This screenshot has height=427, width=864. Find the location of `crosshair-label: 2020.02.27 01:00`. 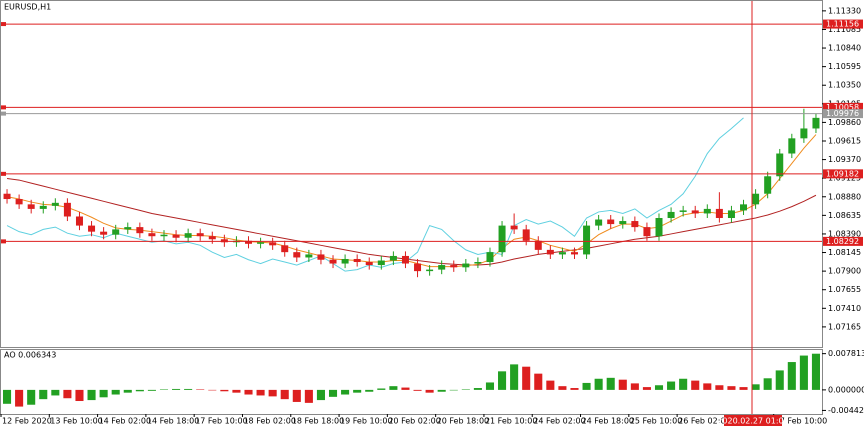

crosshair-label: 2020.02.27 01:00 is located at coordinates (752, 421).